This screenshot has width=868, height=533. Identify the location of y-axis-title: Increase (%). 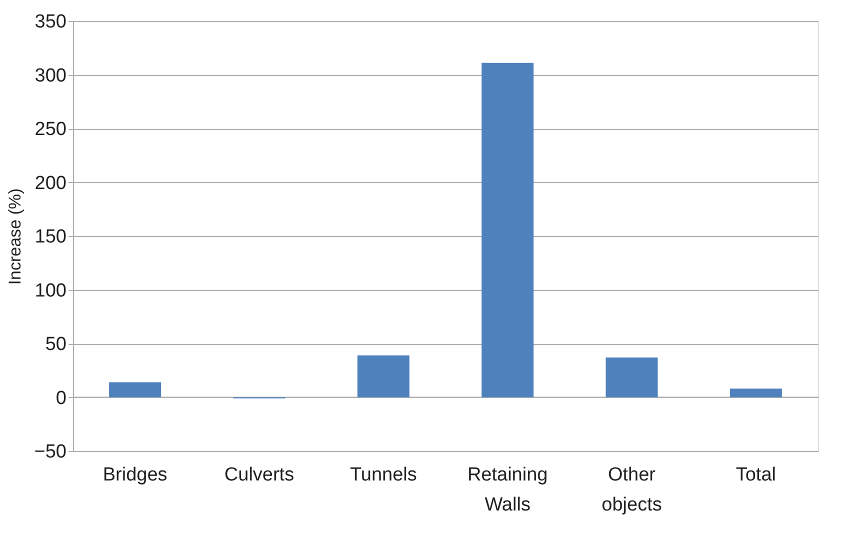
(14, 236).